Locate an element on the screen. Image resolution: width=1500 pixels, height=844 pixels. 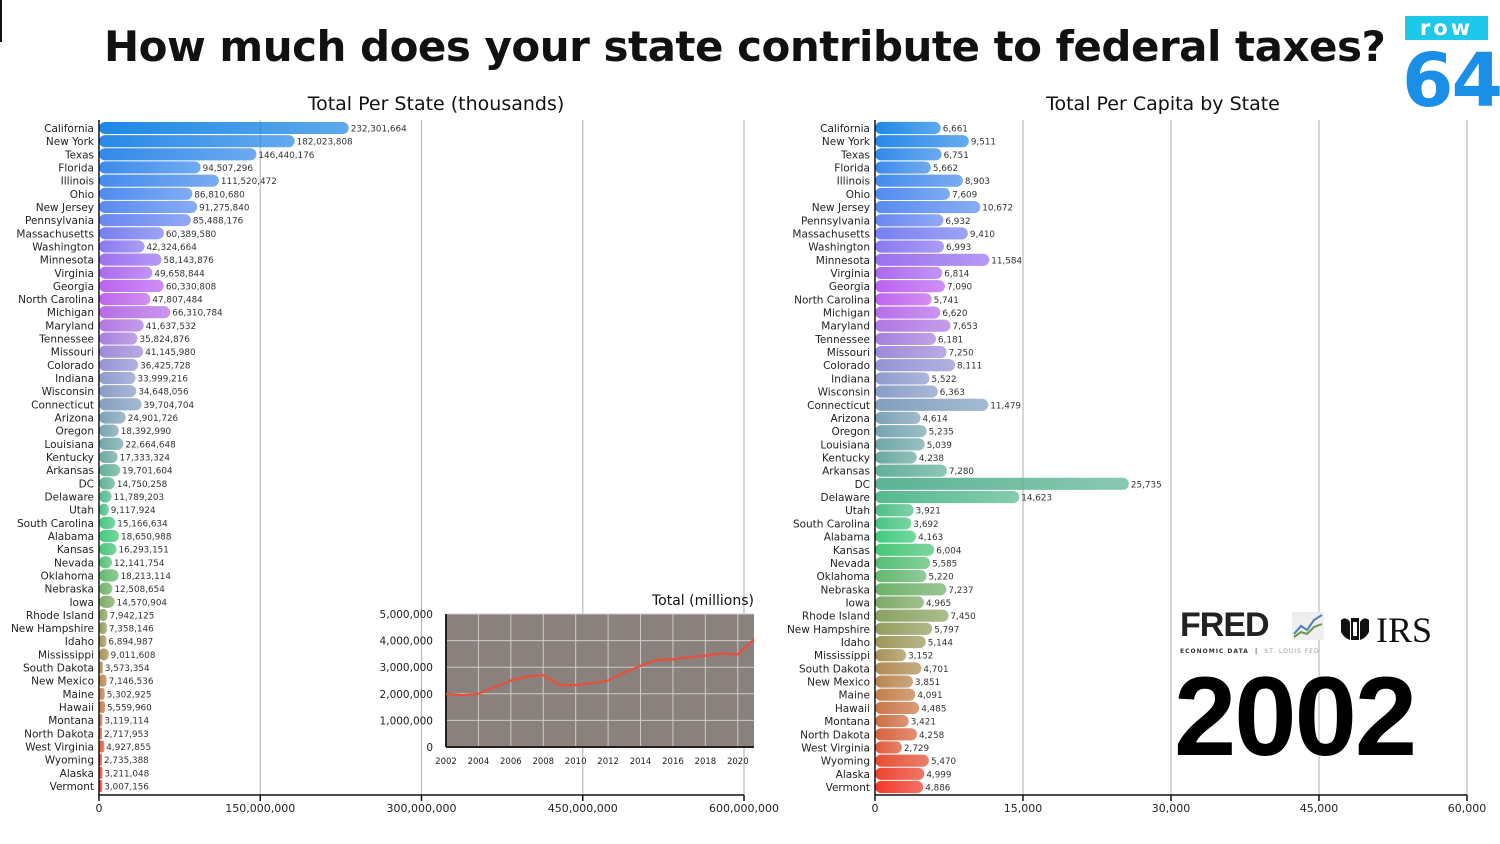
value-label: 3,007,156 is located at coordinates (126, 788).